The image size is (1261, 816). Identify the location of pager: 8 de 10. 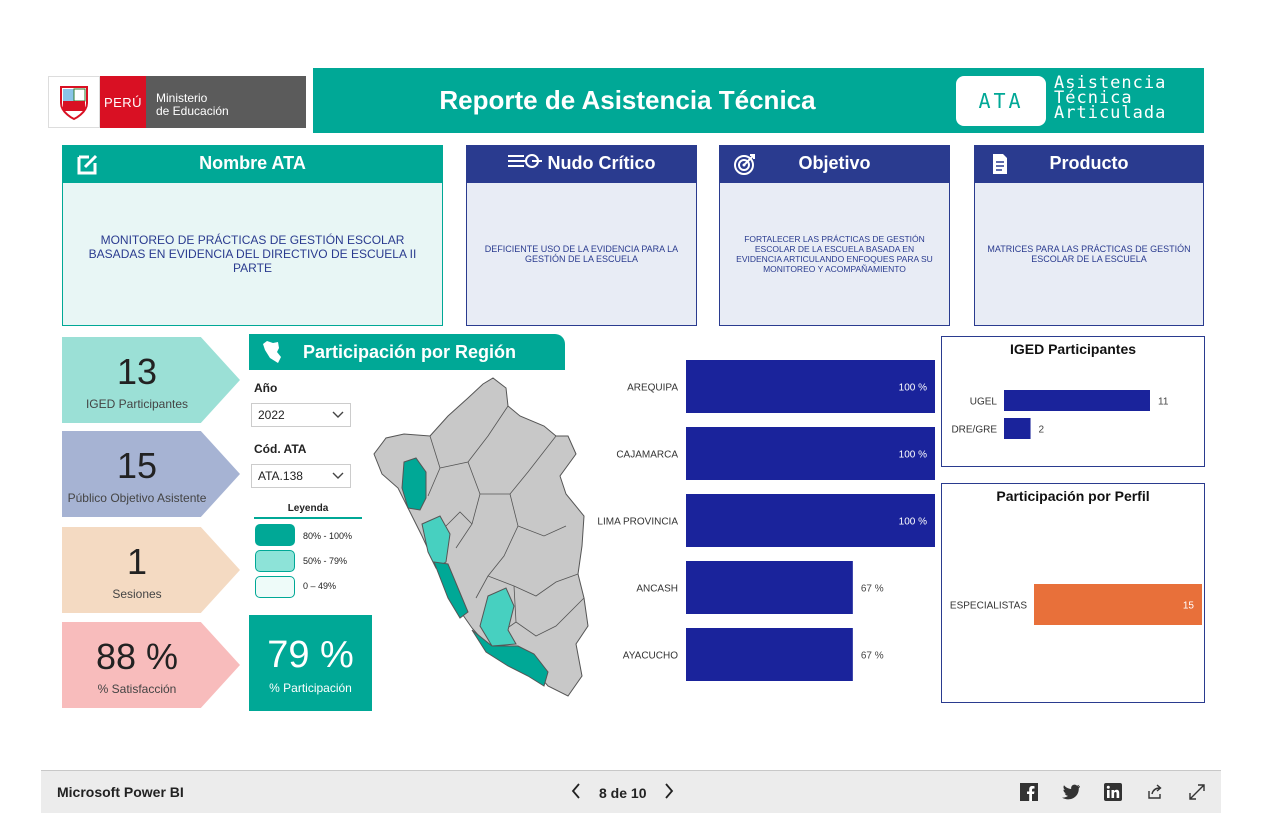
(622, 792).